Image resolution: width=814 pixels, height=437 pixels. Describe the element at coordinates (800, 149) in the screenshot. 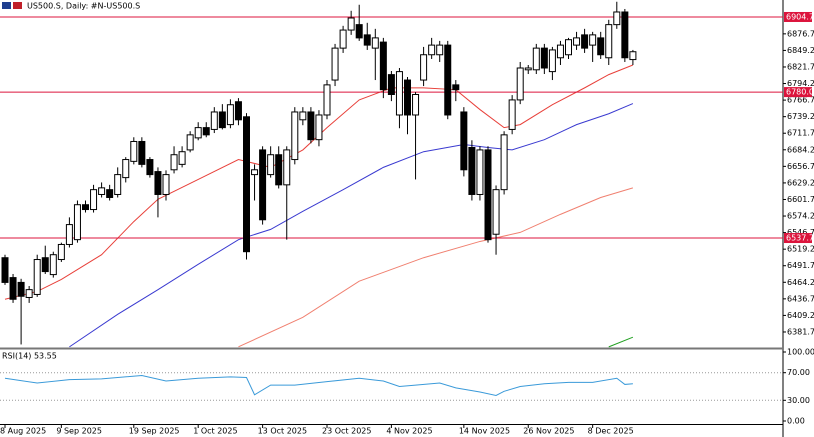

I see `y-tick-label: 6684.2` at that location.